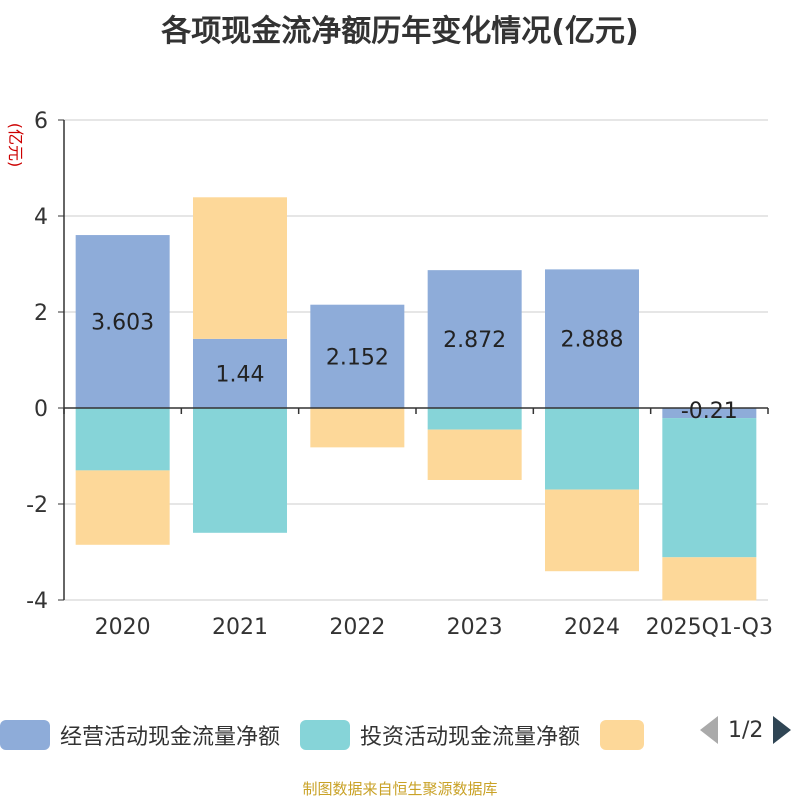 This screenshot has height=800, width=800. What do you see at coordinates (15, 145) in the screenshot?
I see `y-axis-label: (亿元)` at bounding box center [15, 145].